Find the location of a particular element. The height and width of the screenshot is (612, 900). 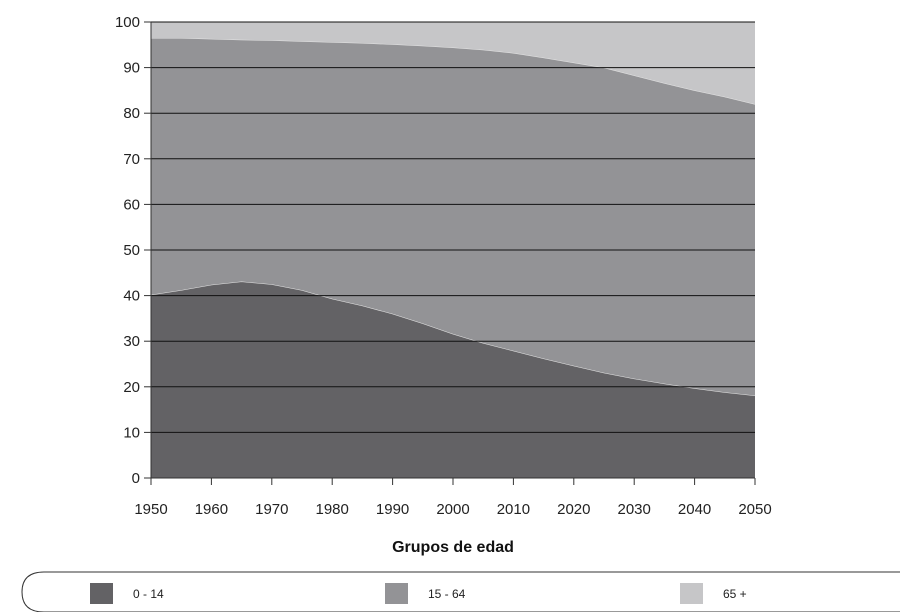

y-tick-label: 50 is located at coordinates (131, 250).